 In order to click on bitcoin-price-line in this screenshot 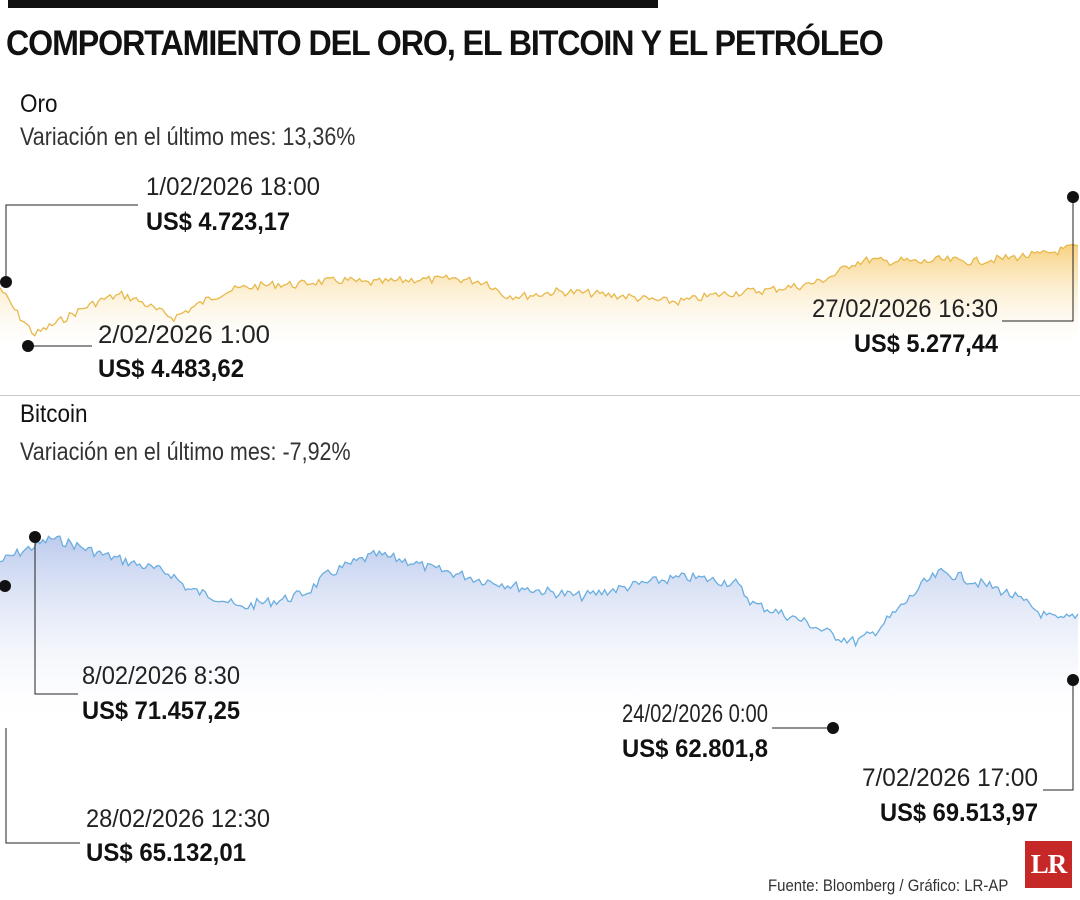, I will do `click(539, 591)`.